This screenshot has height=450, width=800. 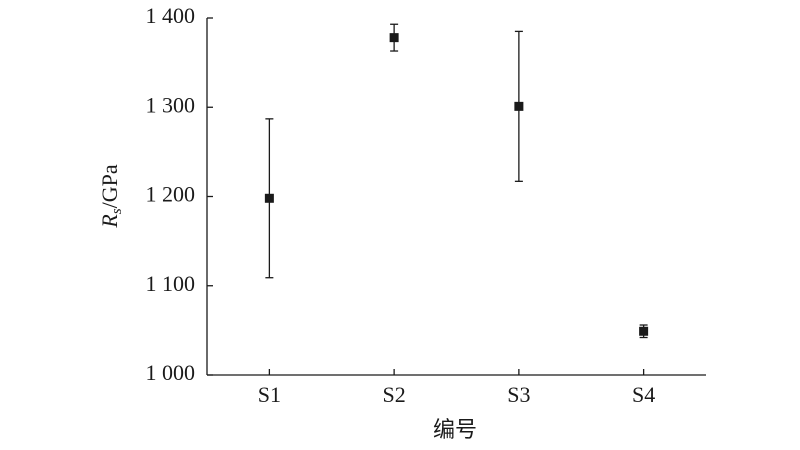 What do you see at coordinates (518, 394) in the screenshot?
I see `x-tick-label: S3` at bounding box center [518, 394].